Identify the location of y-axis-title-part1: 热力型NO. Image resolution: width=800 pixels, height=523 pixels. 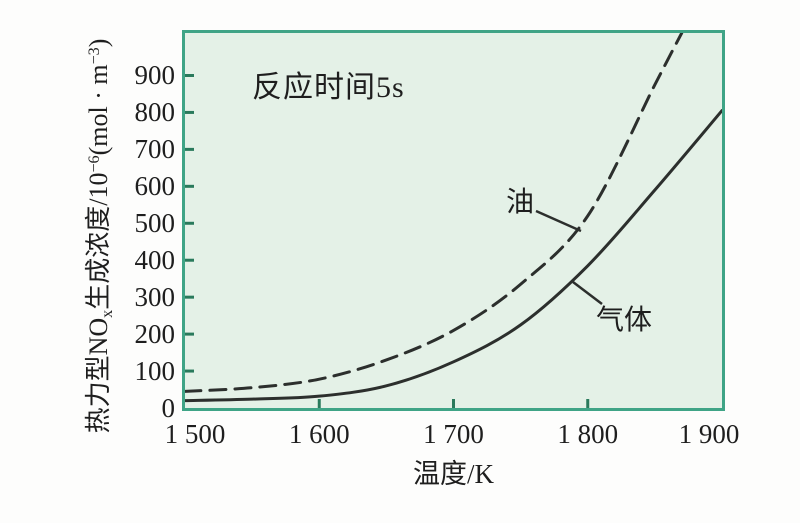
(99, 375).